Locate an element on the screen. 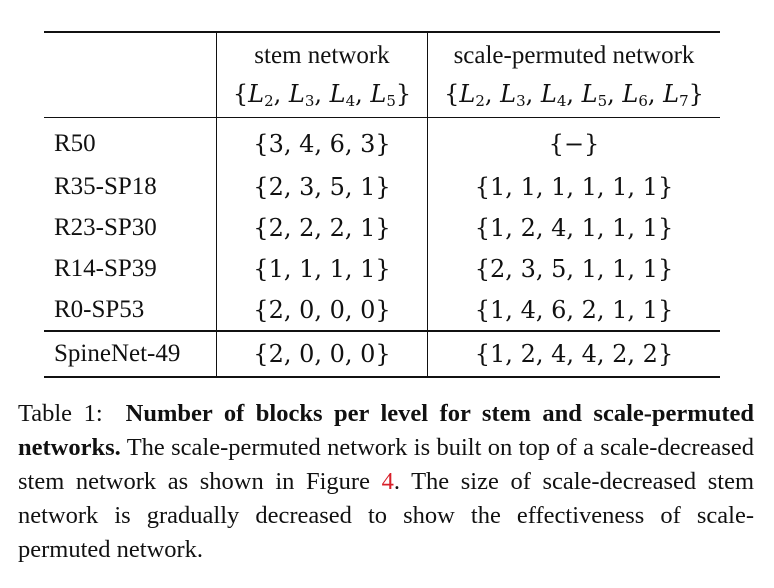 The width and height of the screenshot is (774, 588). row-perm-blocks: {1, 4, 6, 2, 1, 1} is located at coordinates (573, 310).